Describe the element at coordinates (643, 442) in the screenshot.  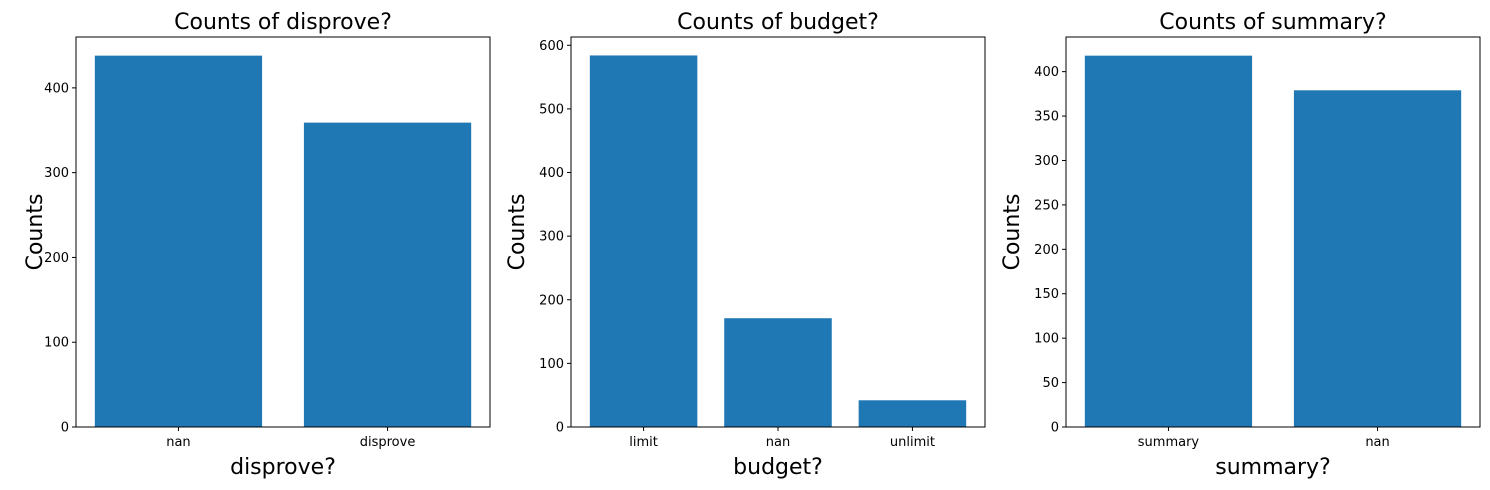
I see `x-tick-label: limit` at that location.